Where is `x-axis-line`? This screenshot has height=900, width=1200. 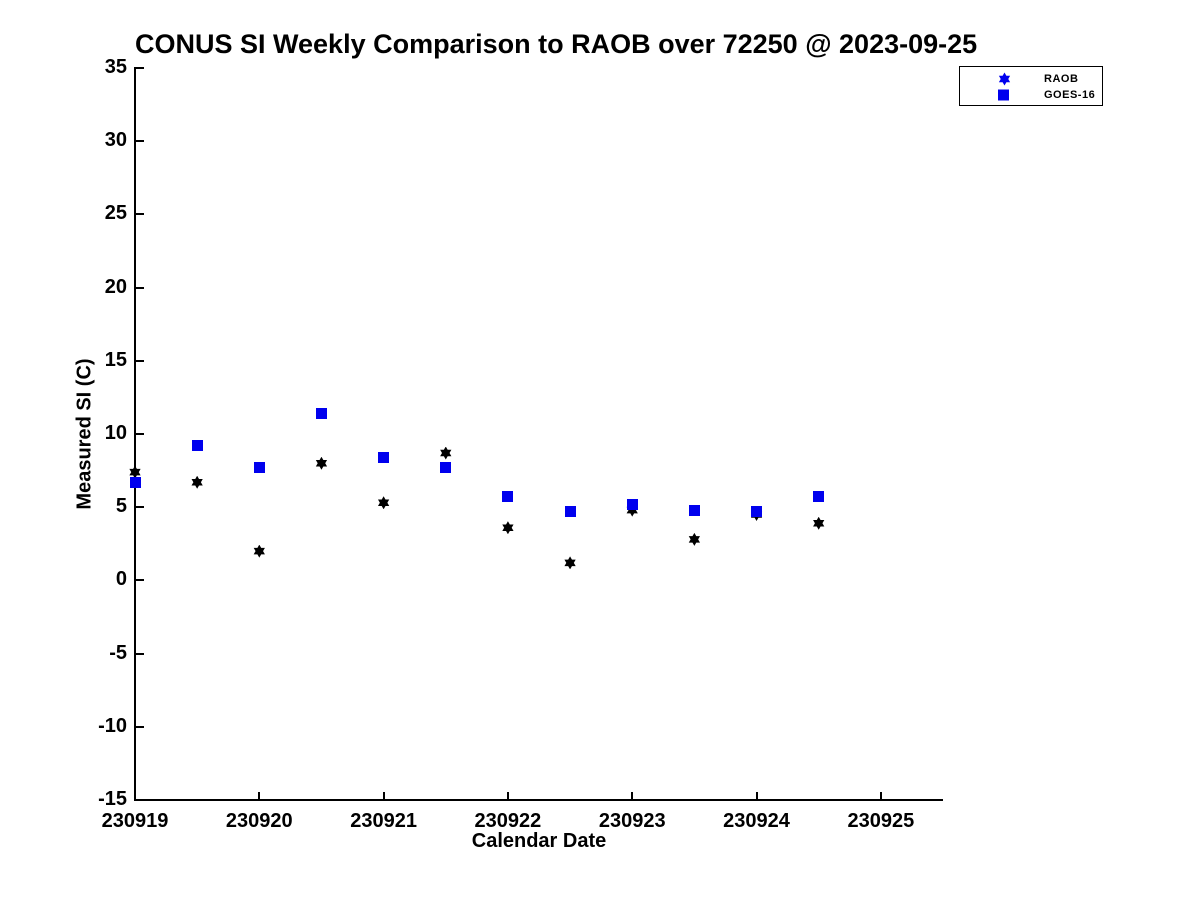 x-axis-line is located at coordinates (538, 800).